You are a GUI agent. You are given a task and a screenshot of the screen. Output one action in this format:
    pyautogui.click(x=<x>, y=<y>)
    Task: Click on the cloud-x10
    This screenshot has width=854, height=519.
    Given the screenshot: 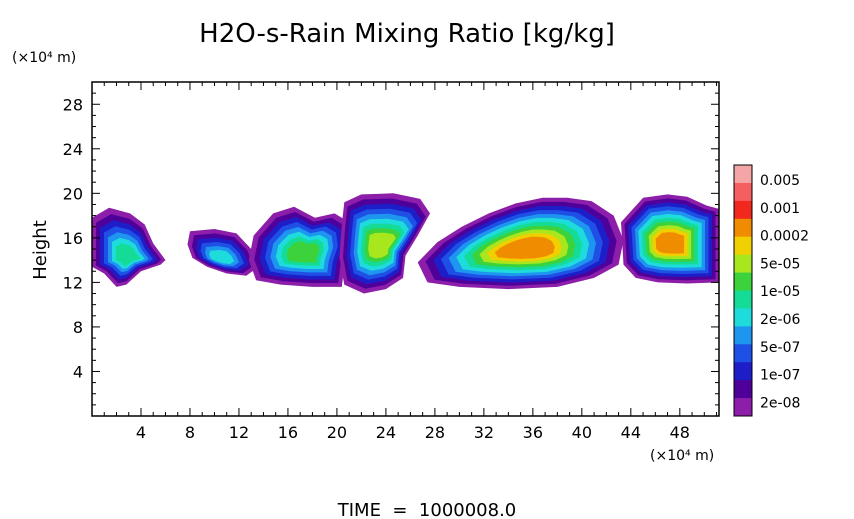 What is the action you would take?
    pyautogui.click(x=223, y=252)
    